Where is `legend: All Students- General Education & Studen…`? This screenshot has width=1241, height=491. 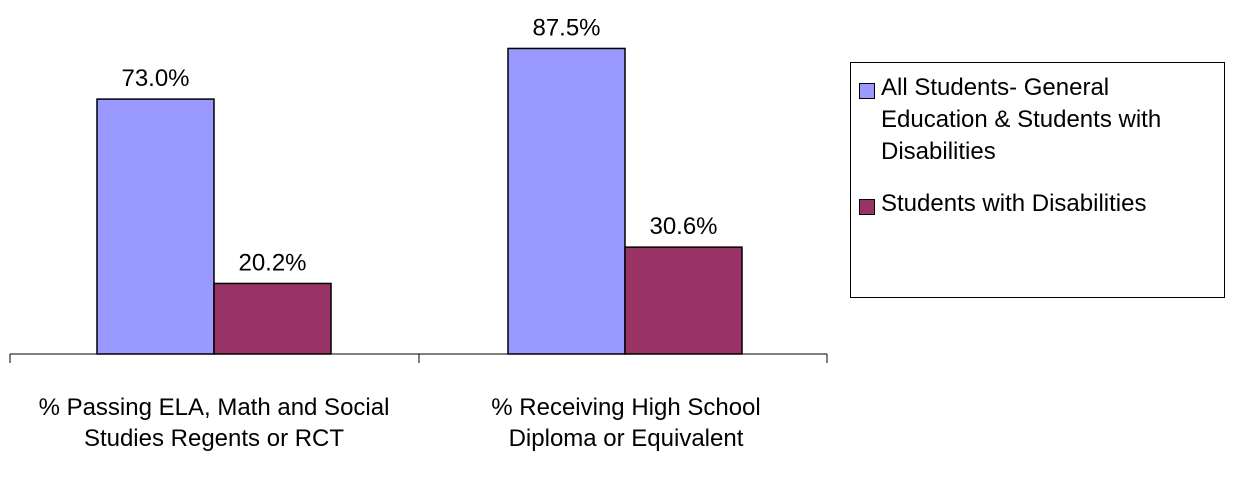
legend: All Students- General Education & Studen… is located at coordinates (1037, 180).